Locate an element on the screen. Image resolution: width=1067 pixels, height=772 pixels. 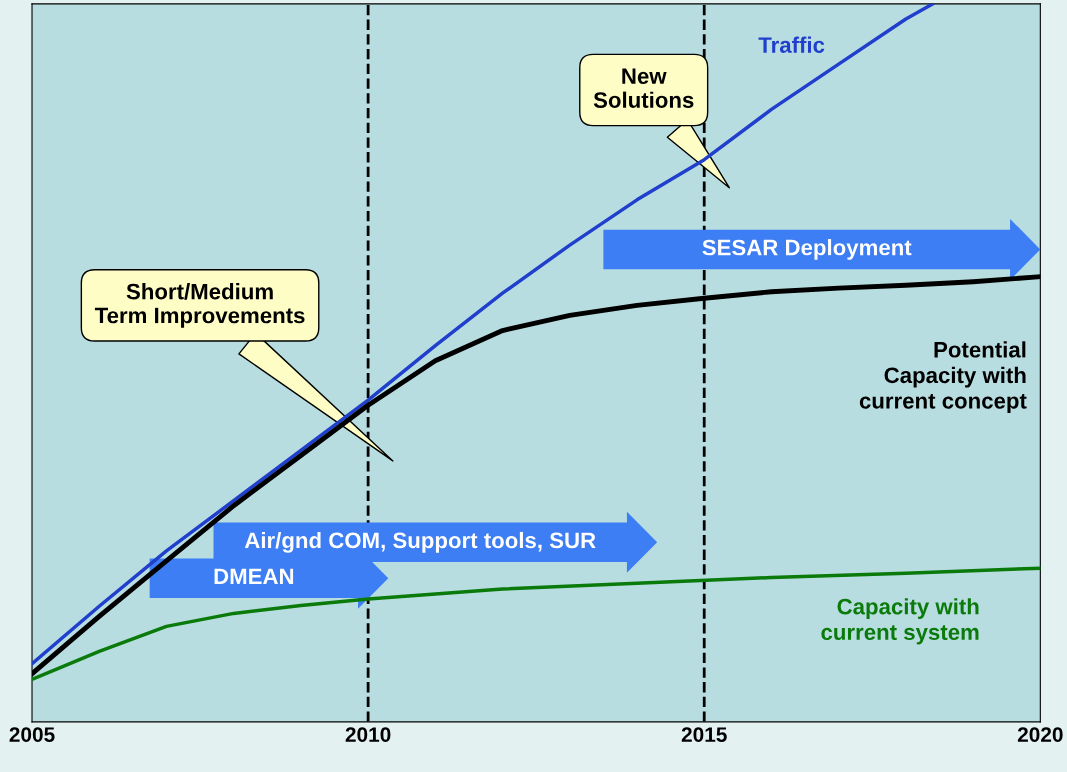
text: Potential Capacity with current concept is located at coordinates (943, 377).